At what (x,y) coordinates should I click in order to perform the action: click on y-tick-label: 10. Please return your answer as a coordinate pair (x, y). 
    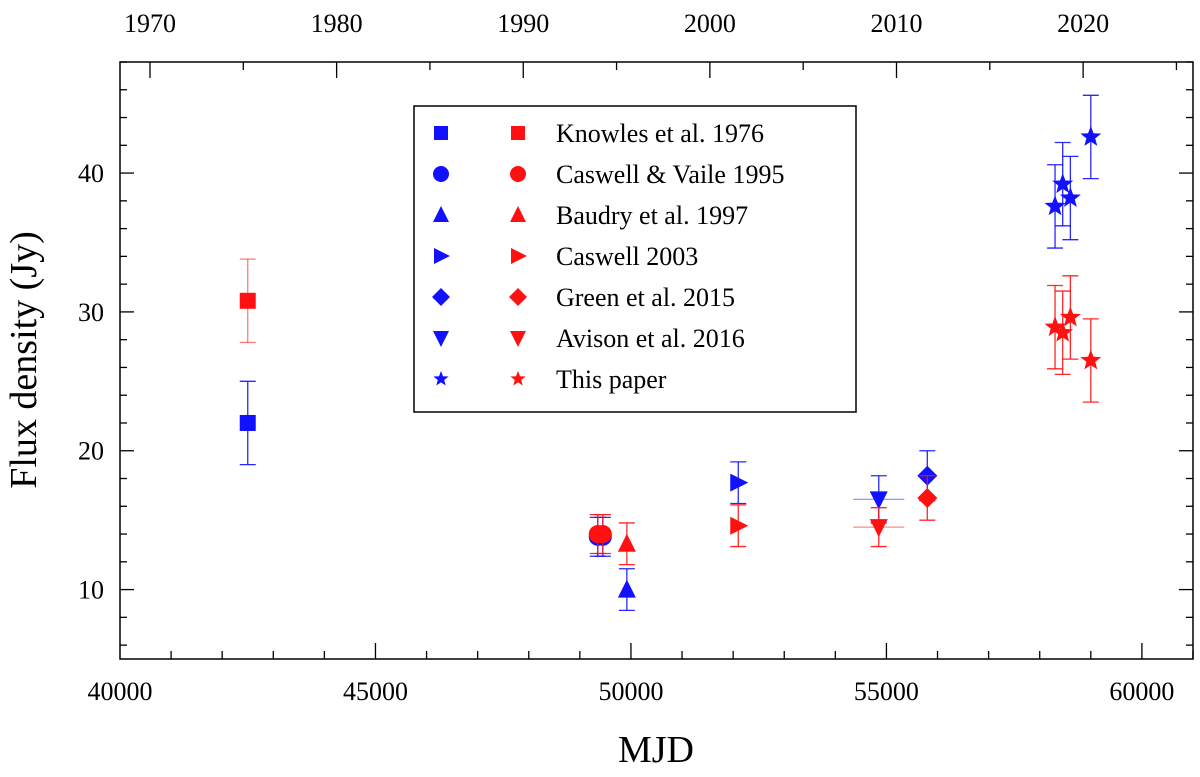
    Looking at the image, I should click on (91, 590).